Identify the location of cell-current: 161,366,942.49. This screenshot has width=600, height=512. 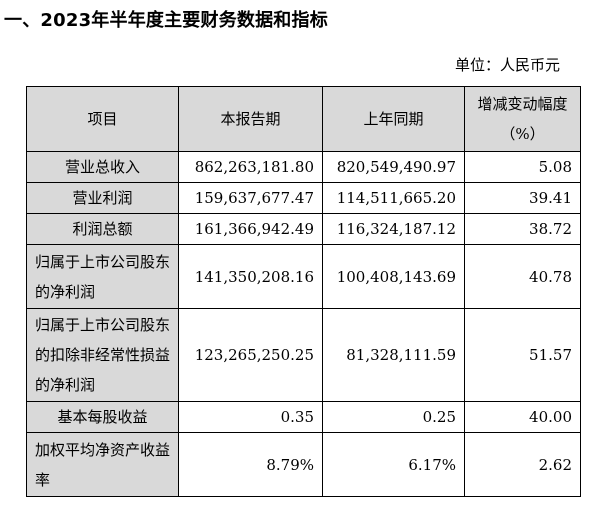
(250, 229).